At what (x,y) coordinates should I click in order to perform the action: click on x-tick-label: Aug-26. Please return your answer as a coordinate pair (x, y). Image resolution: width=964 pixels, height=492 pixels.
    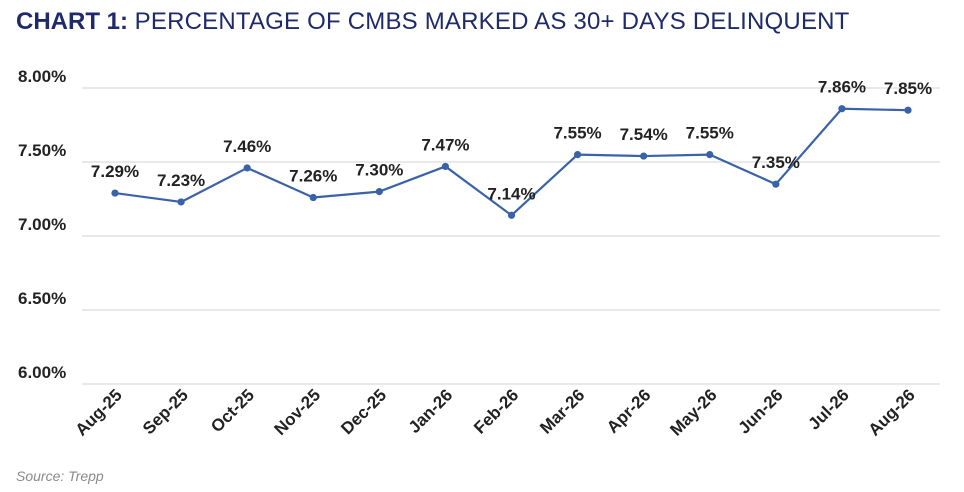
    Looking at the image, I should click on (892, 412).